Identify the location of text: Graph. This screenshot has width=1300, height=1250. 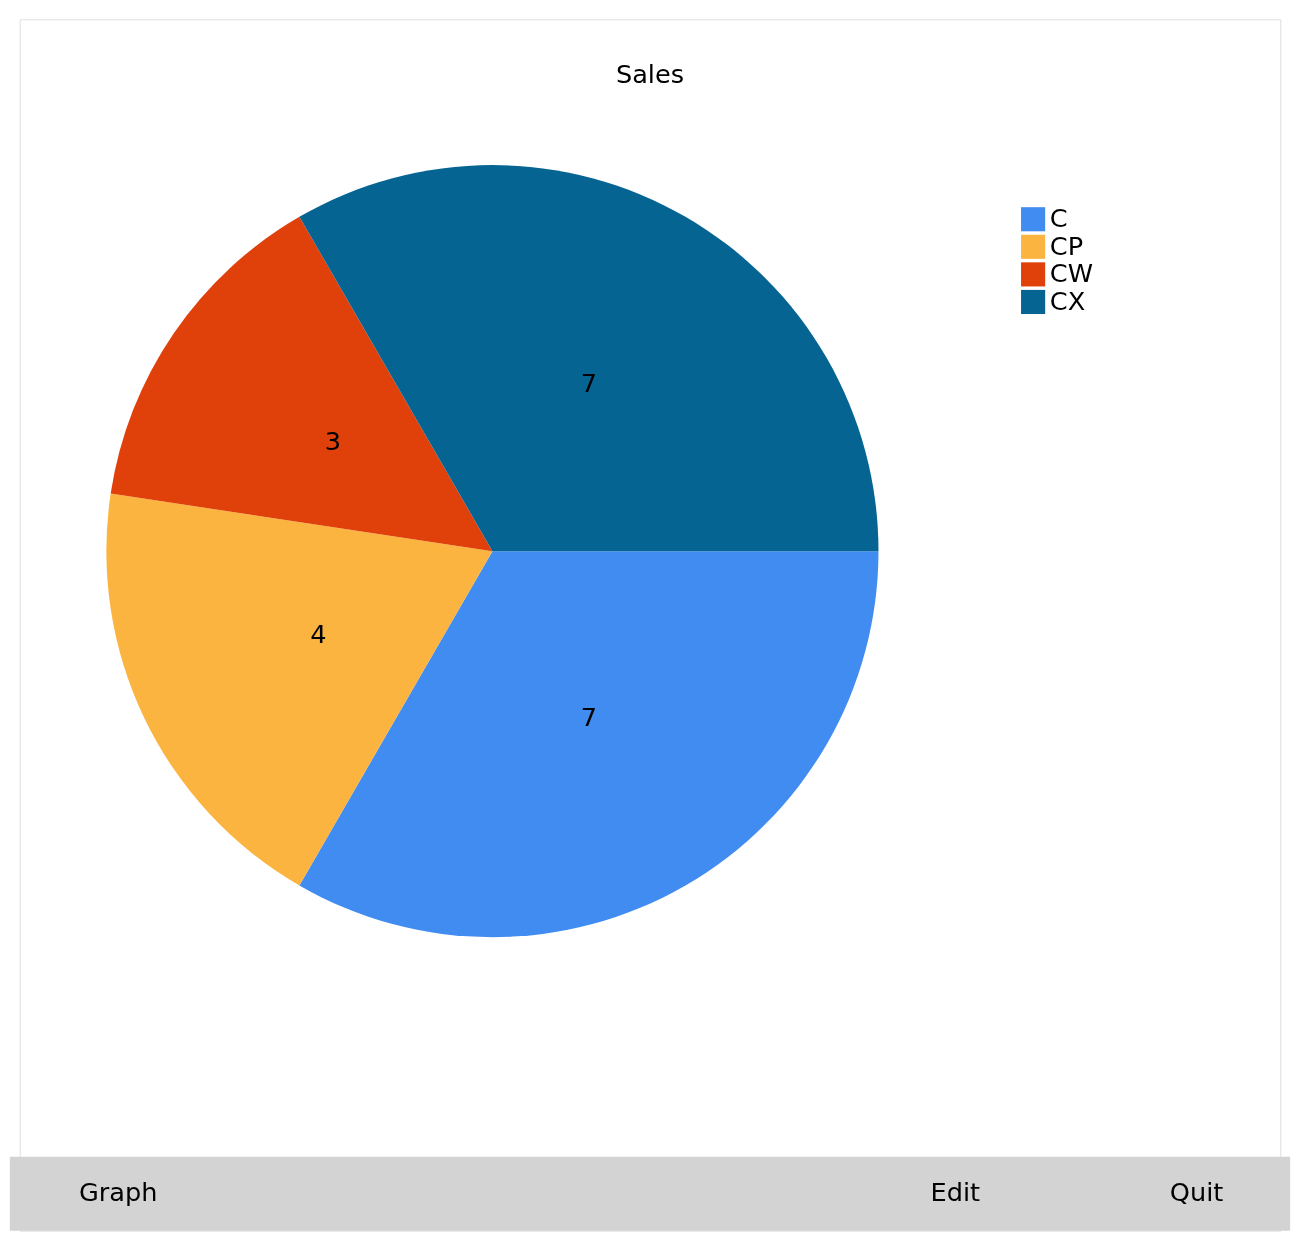
(118, 1192).